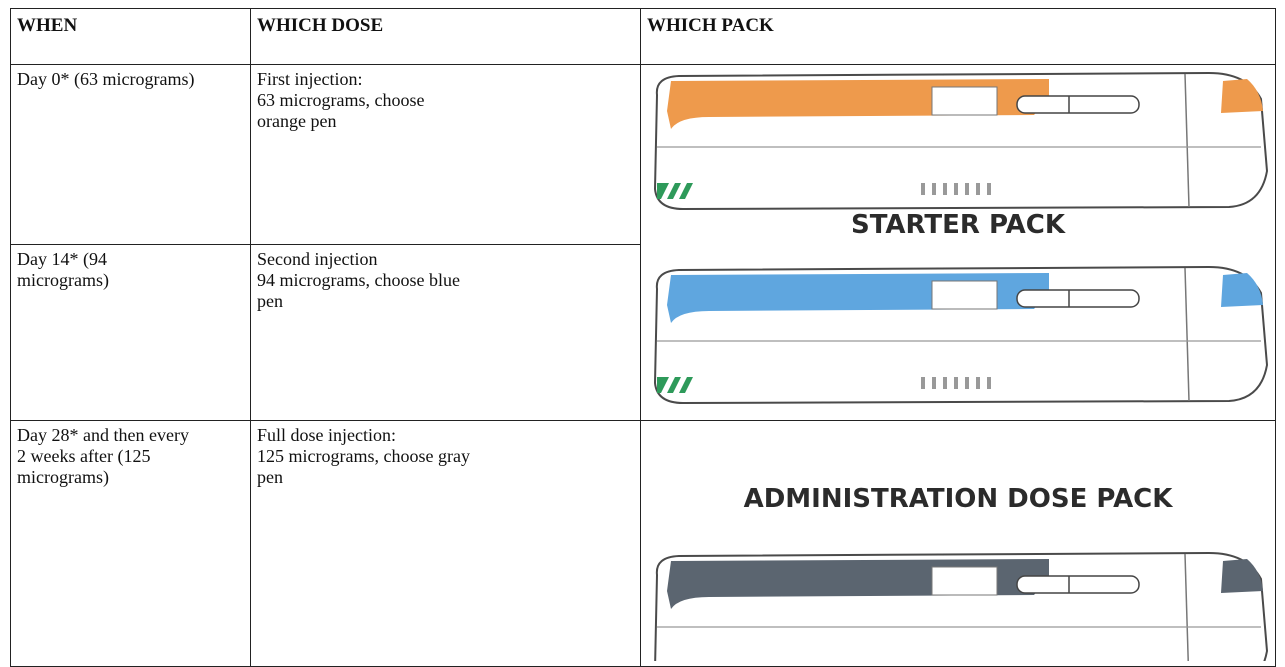 The height and width of the screenshot is (667, 1285). What do you see at coordinates (958, 225) in the screenshot?
I see `pack-label: STARTER PACK` at bounding box center [958, 225].